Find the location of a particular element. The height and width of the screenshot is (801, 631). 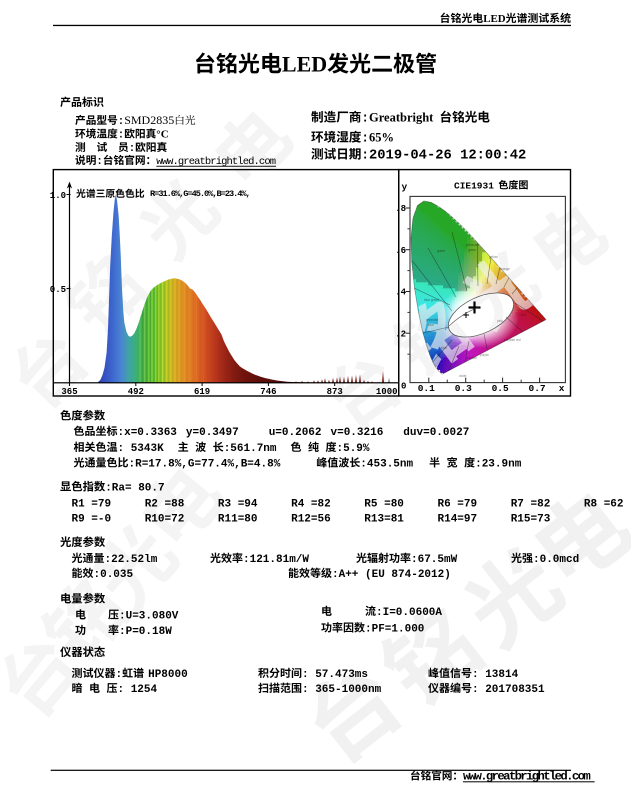

svg-text:: 13814: : 13814 is located at coordinates (495, 675).